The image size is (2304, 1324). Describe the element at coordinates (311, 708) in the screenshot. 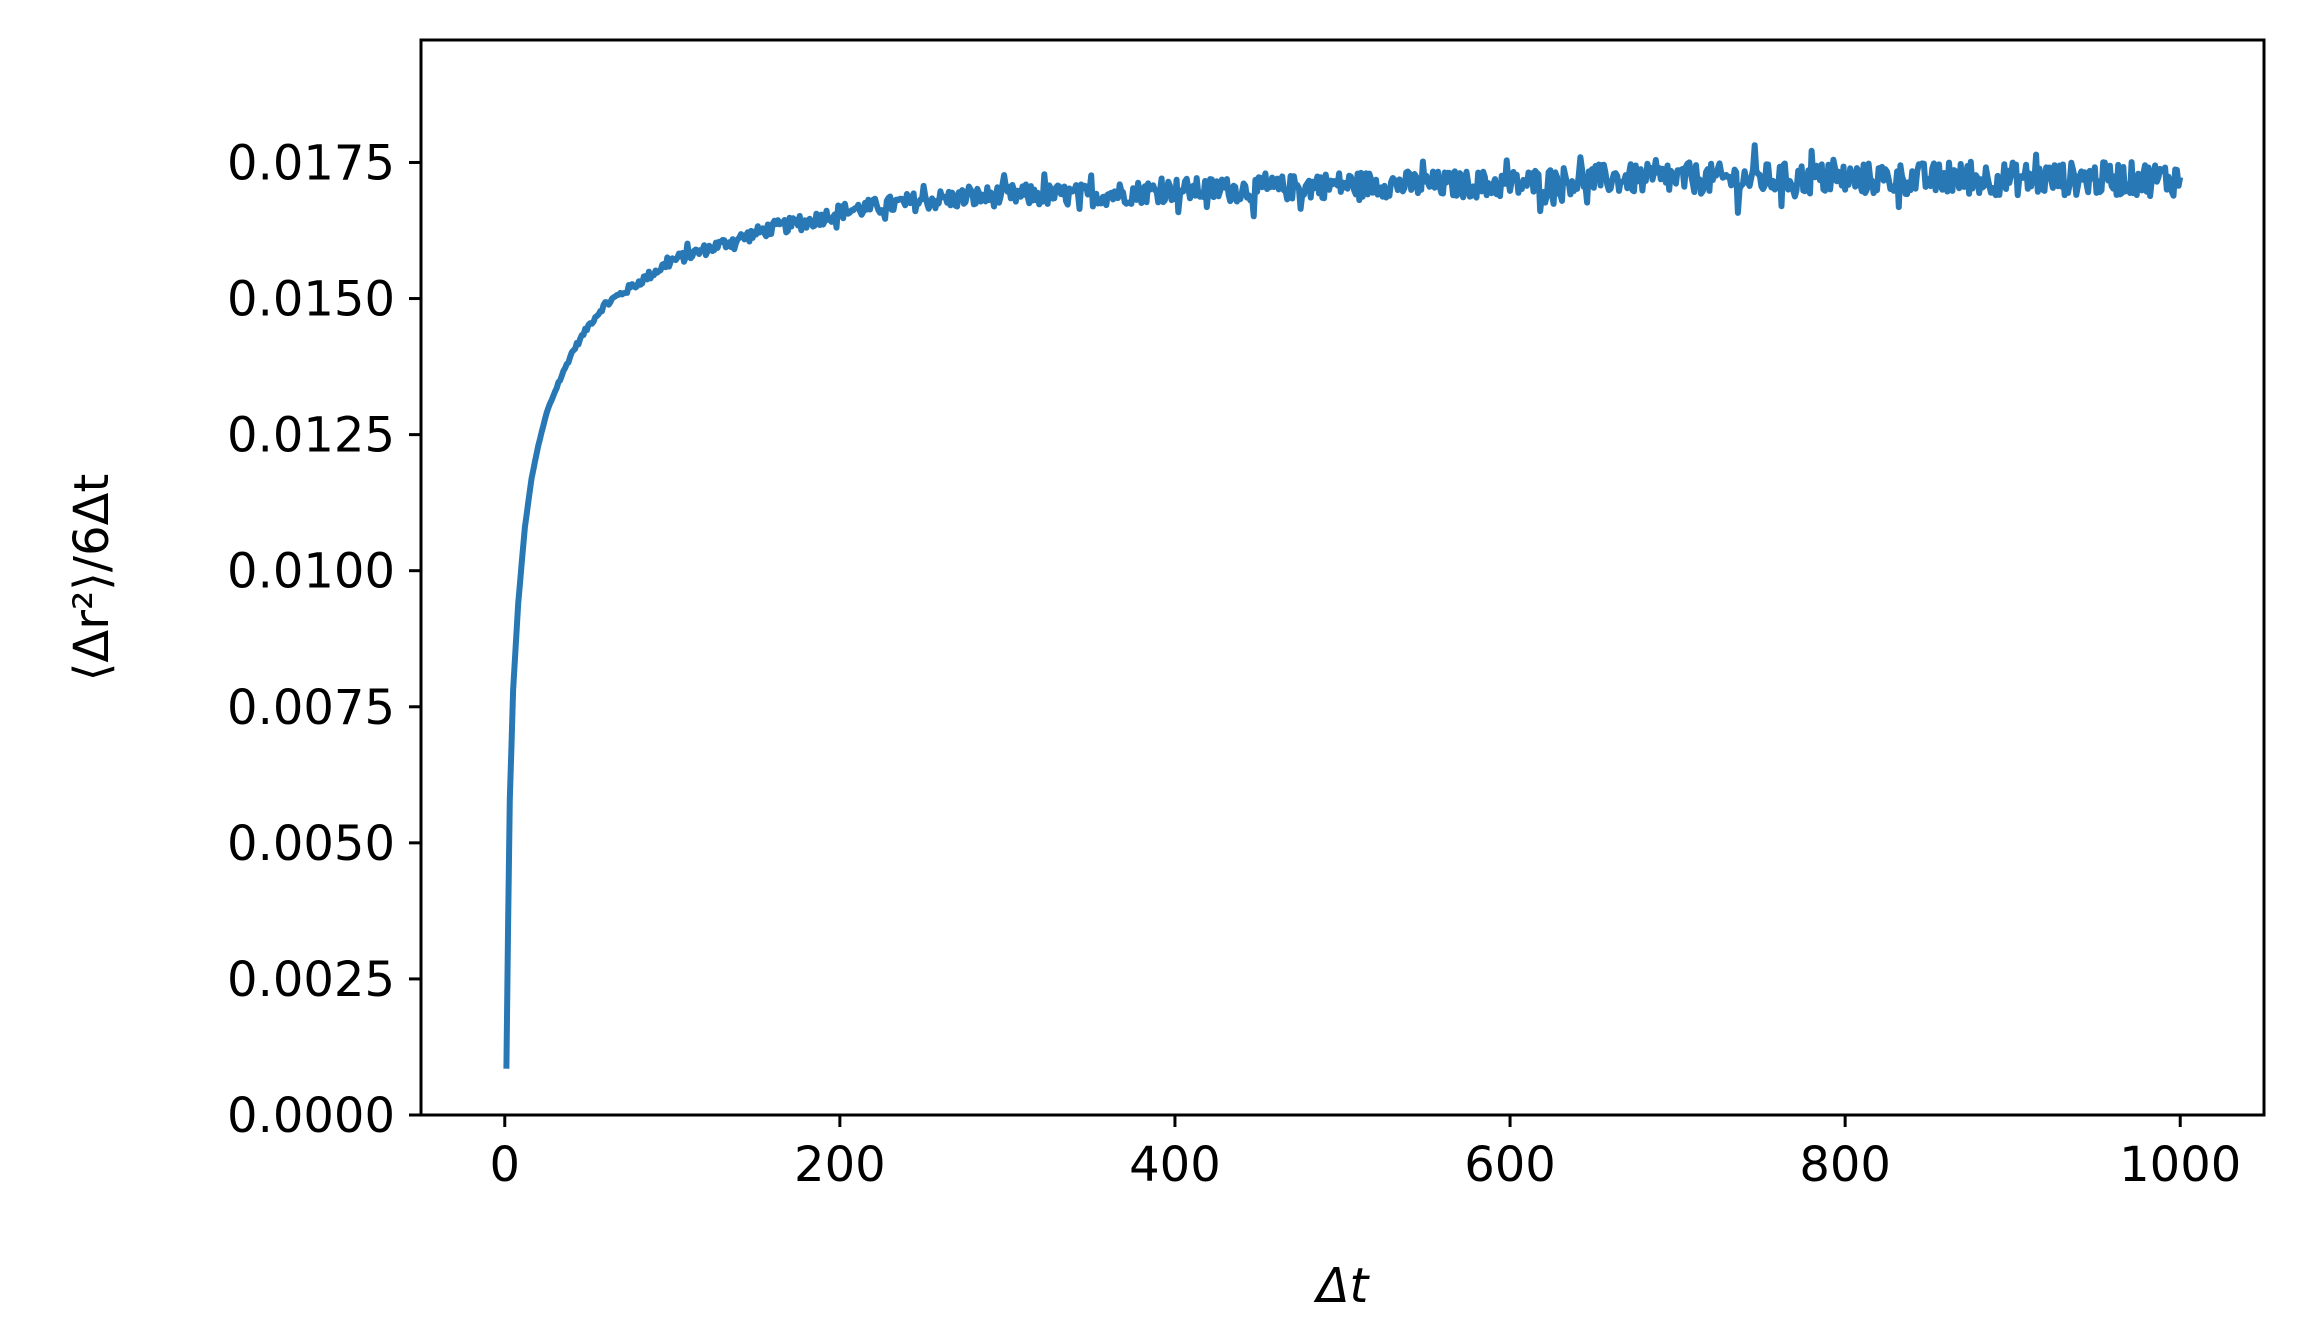

I see `y-tick-label: 0.0075` at that location.